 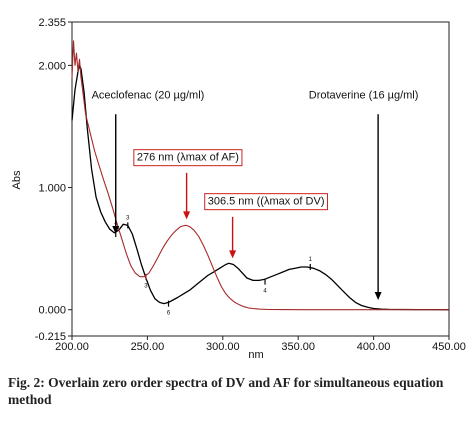 What do you see at coordinates (52, 311) in the screenshot?
I see `y-tick-label: 0.000` at bounding box center [52, 311].